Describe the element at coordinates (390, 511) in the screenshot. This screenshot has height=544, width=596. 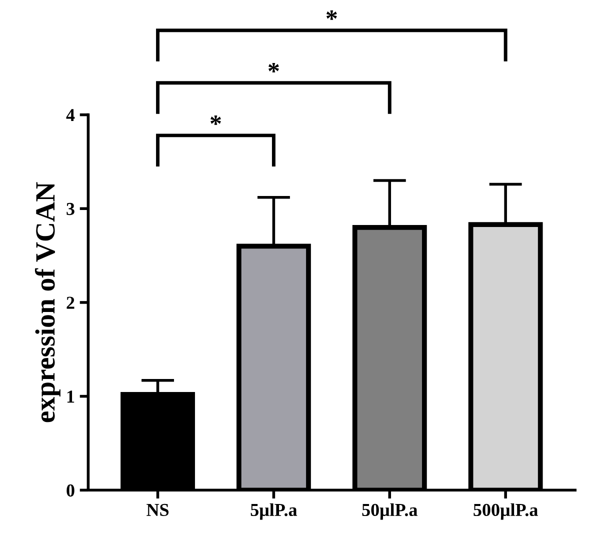
I see `x-tick-label: 50μlP.a` at that location.